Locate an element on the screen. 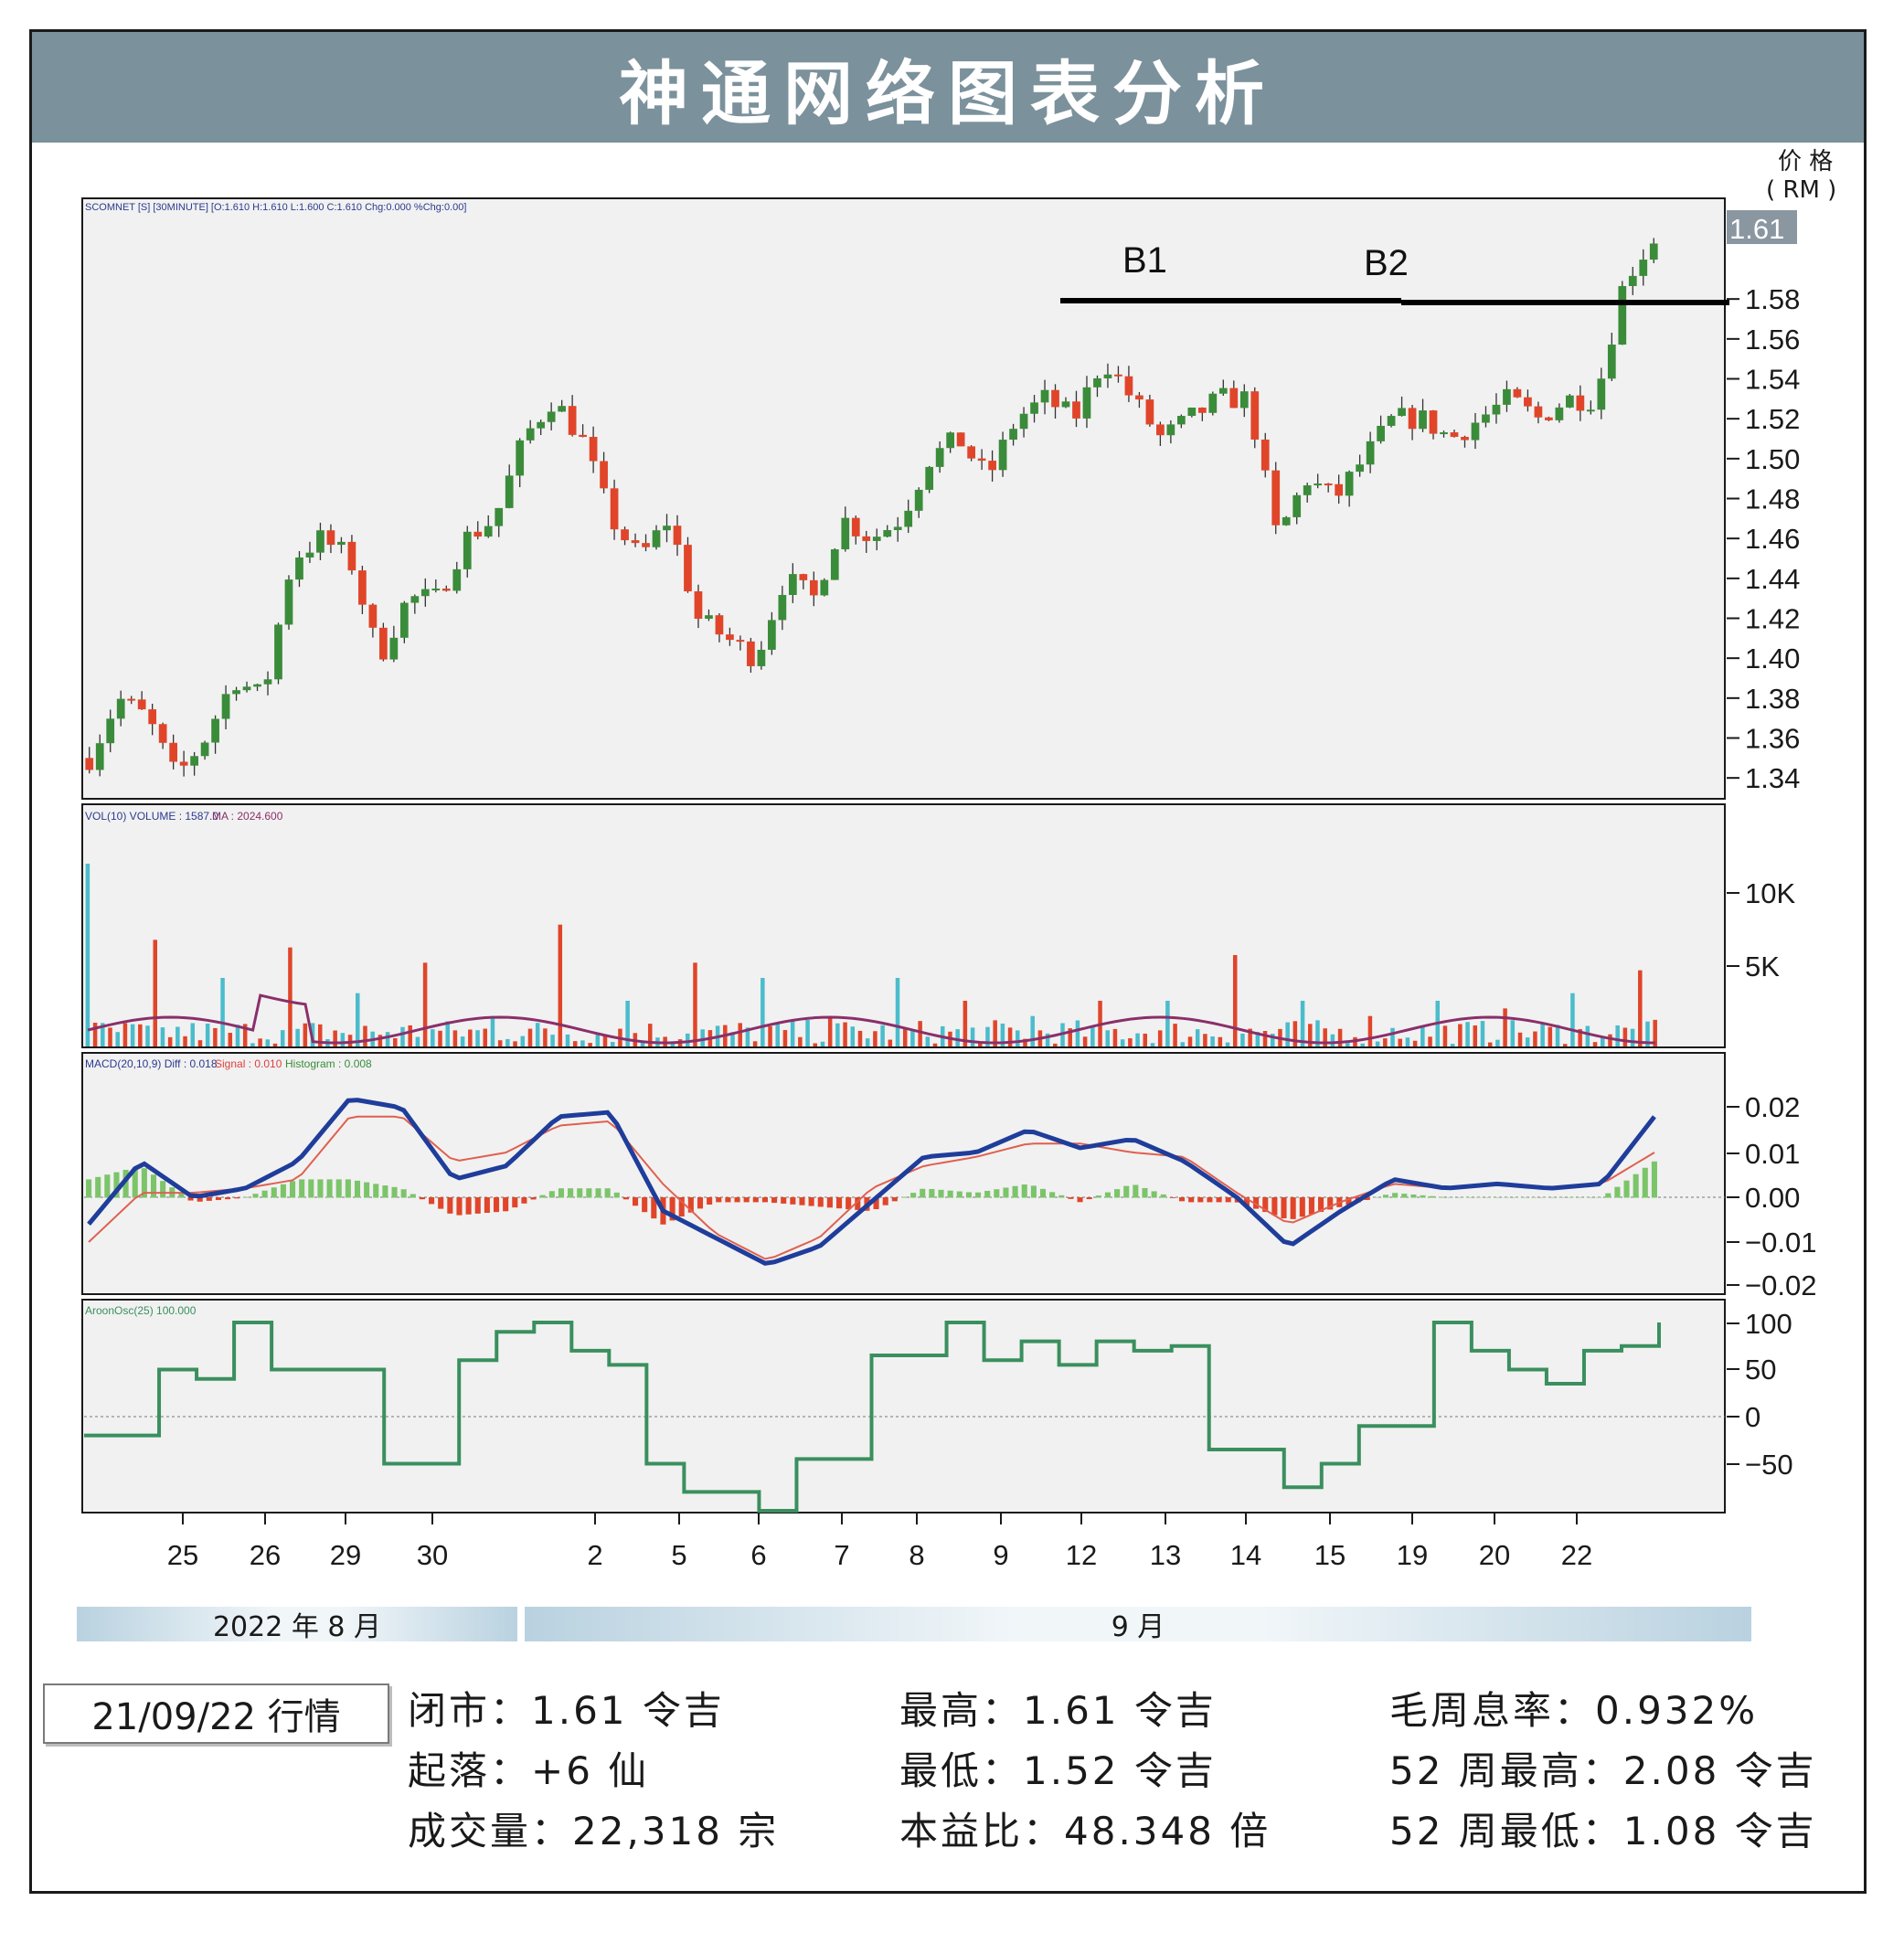 The width and height of the screenshot is (1904, 1933). month-label-september: 9 月 is located at coordinates (1138, 1627).